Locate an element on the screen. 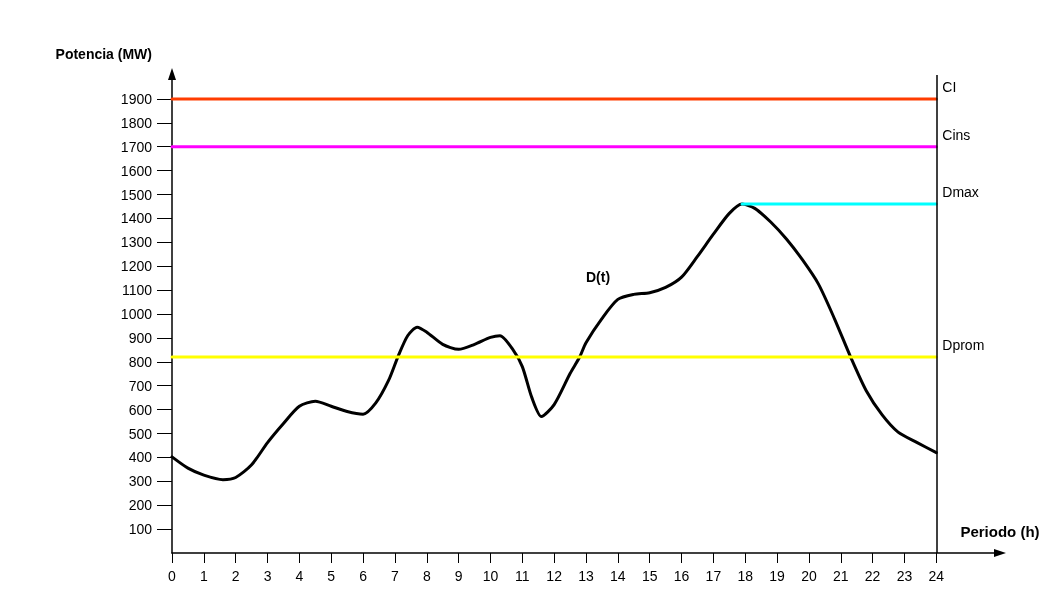 The image size is (1058, 601). x-tick-label: 10 is located at coordinates (490, 576).